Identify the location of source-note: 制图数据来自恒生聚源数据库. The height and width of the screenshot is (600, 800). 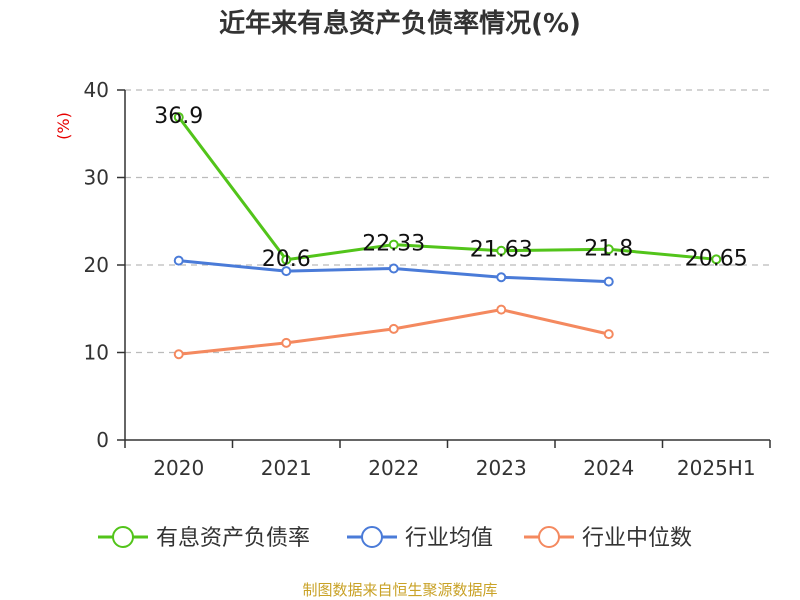
(399, 590).